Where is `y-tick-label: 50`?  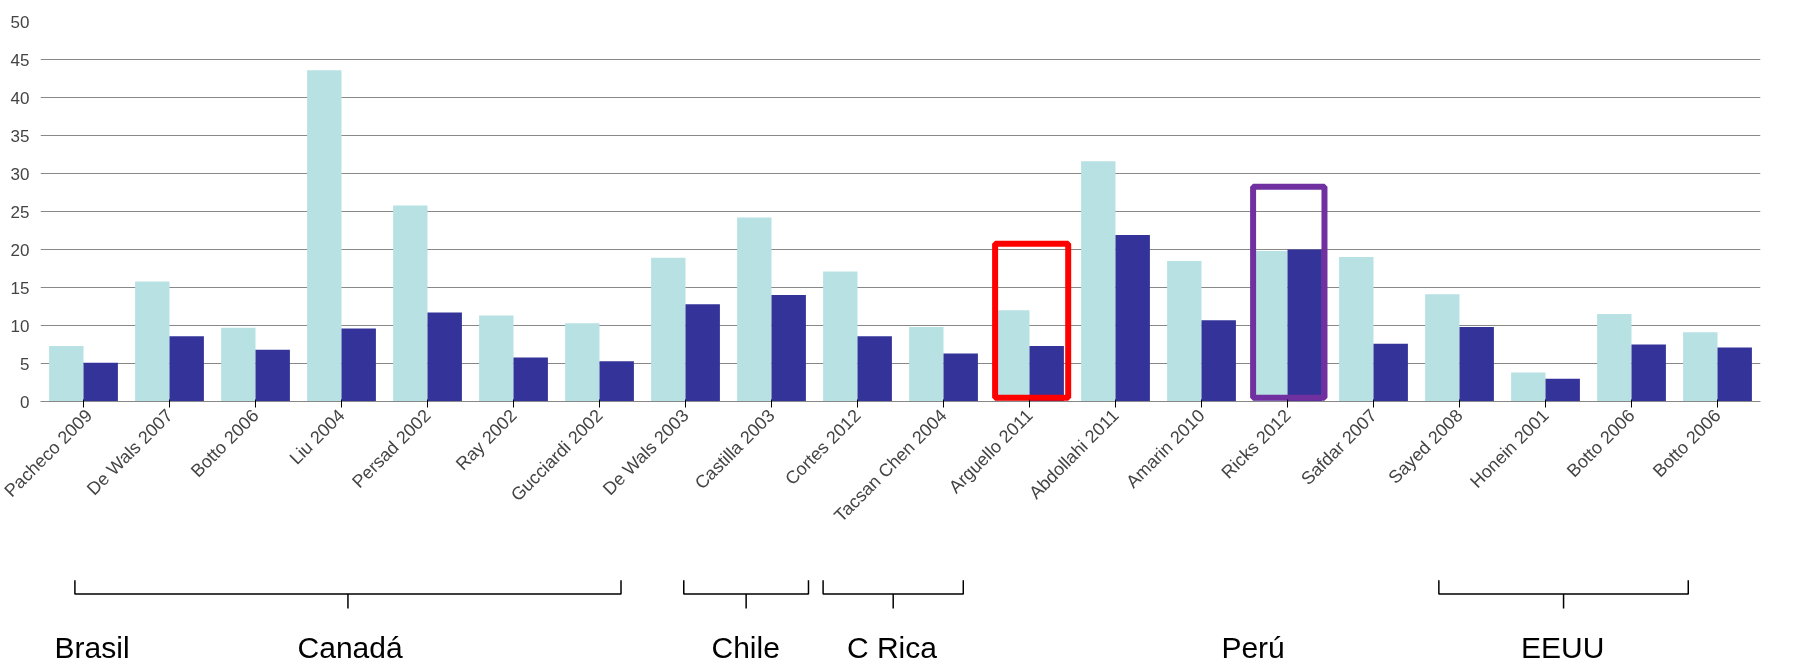
y-tick-label: 50 is located at coordinates (20, 22).